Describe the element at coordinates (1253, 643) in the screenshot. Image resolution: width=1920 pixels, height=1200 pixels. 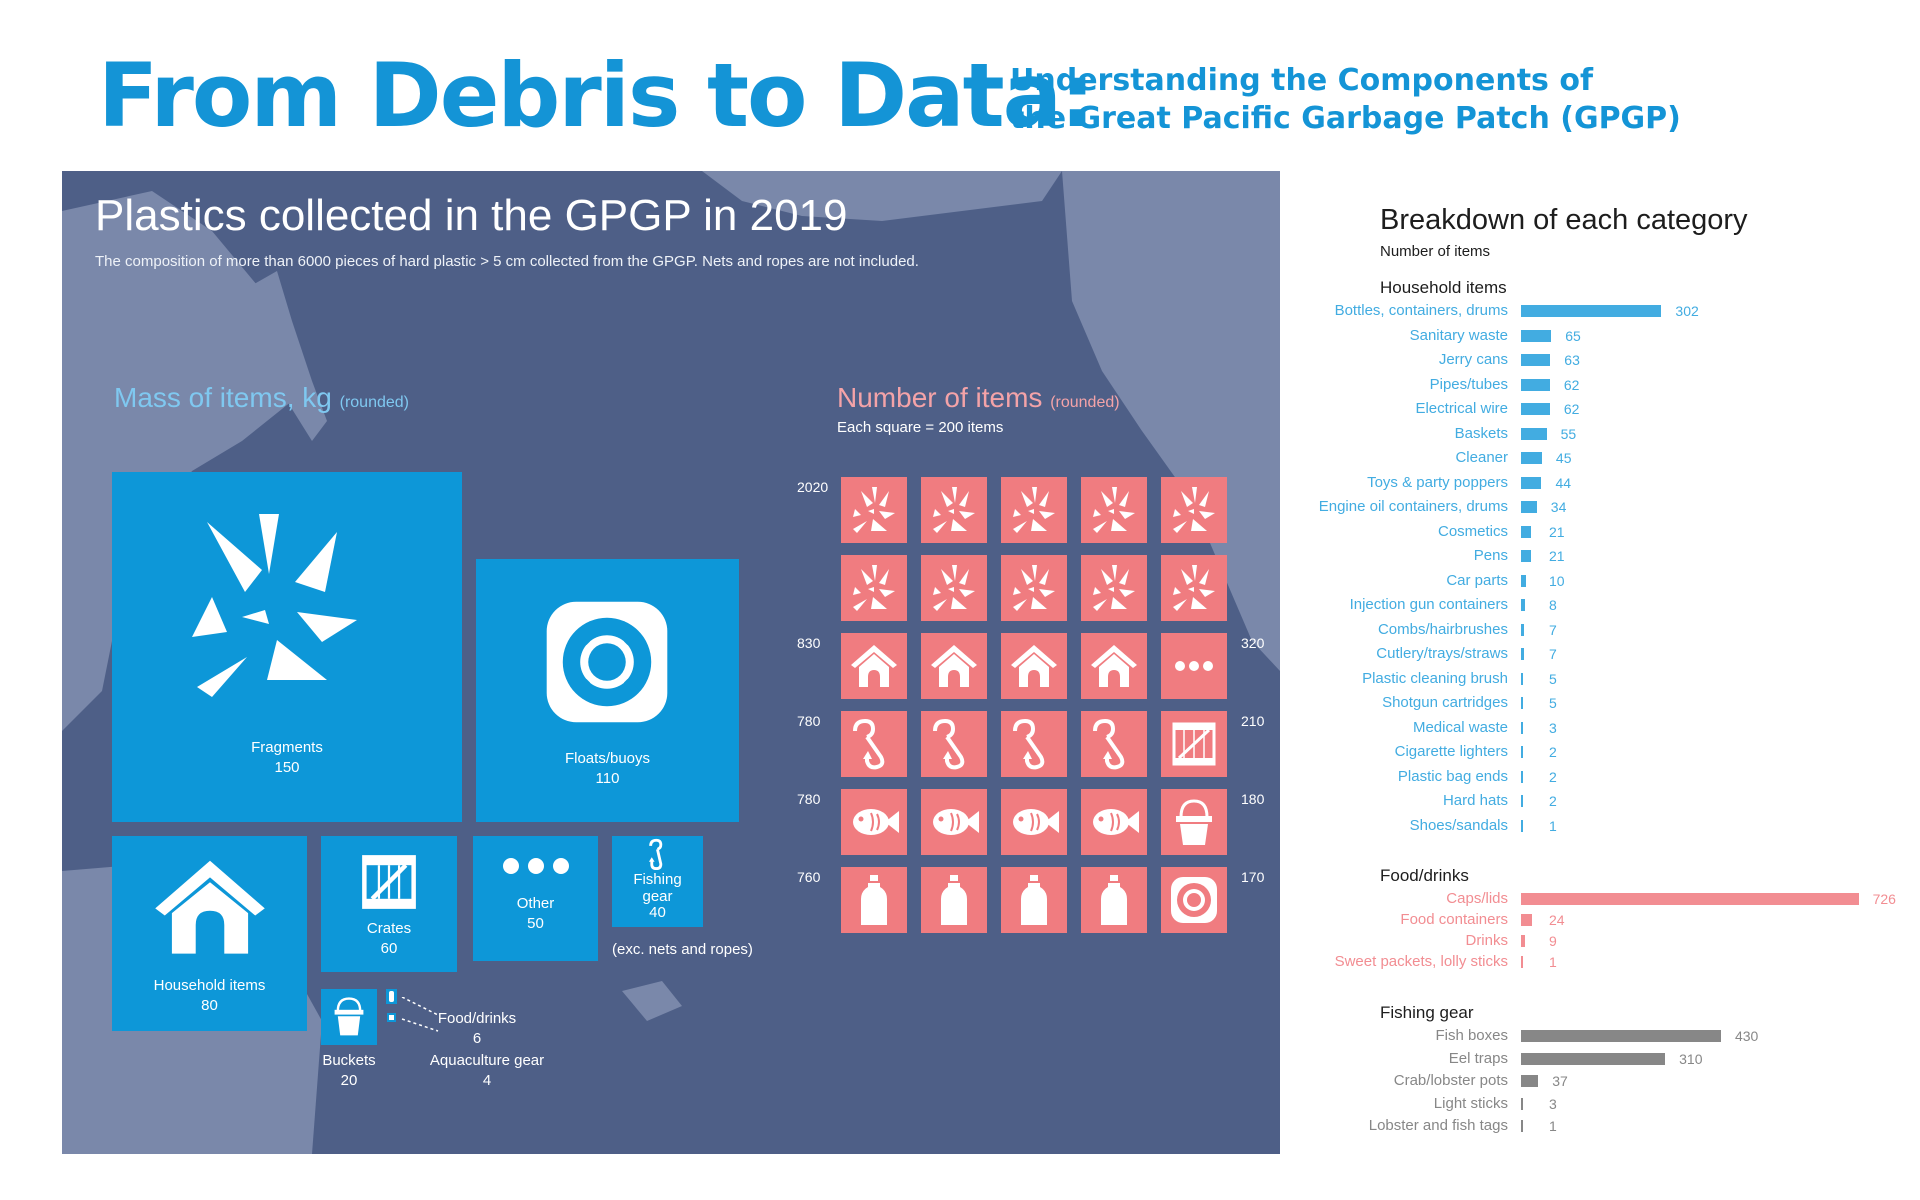
I see `pictogram-row-right-label: 320` at that location.